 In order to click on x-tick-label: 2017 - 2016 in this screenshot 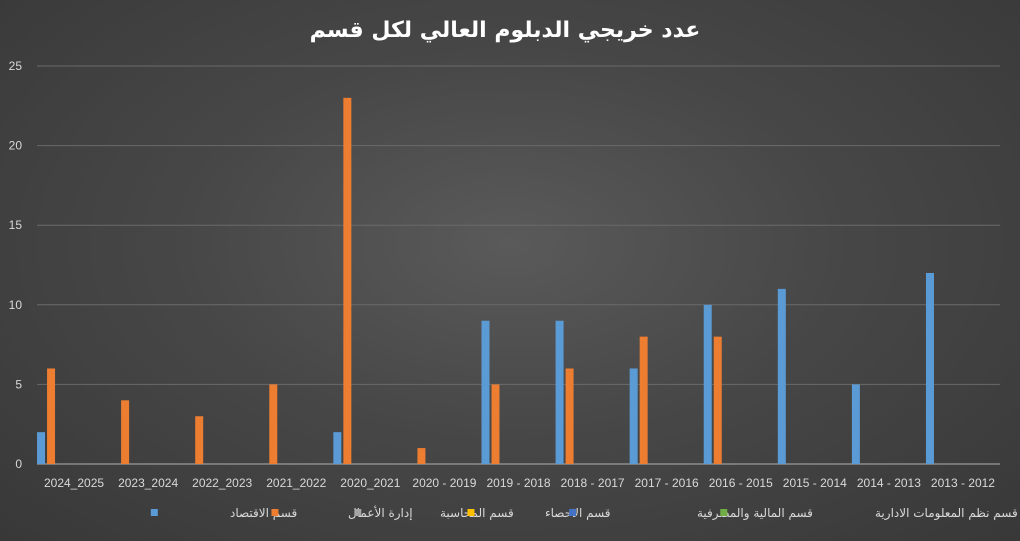, I will do `click(667, 483)`.